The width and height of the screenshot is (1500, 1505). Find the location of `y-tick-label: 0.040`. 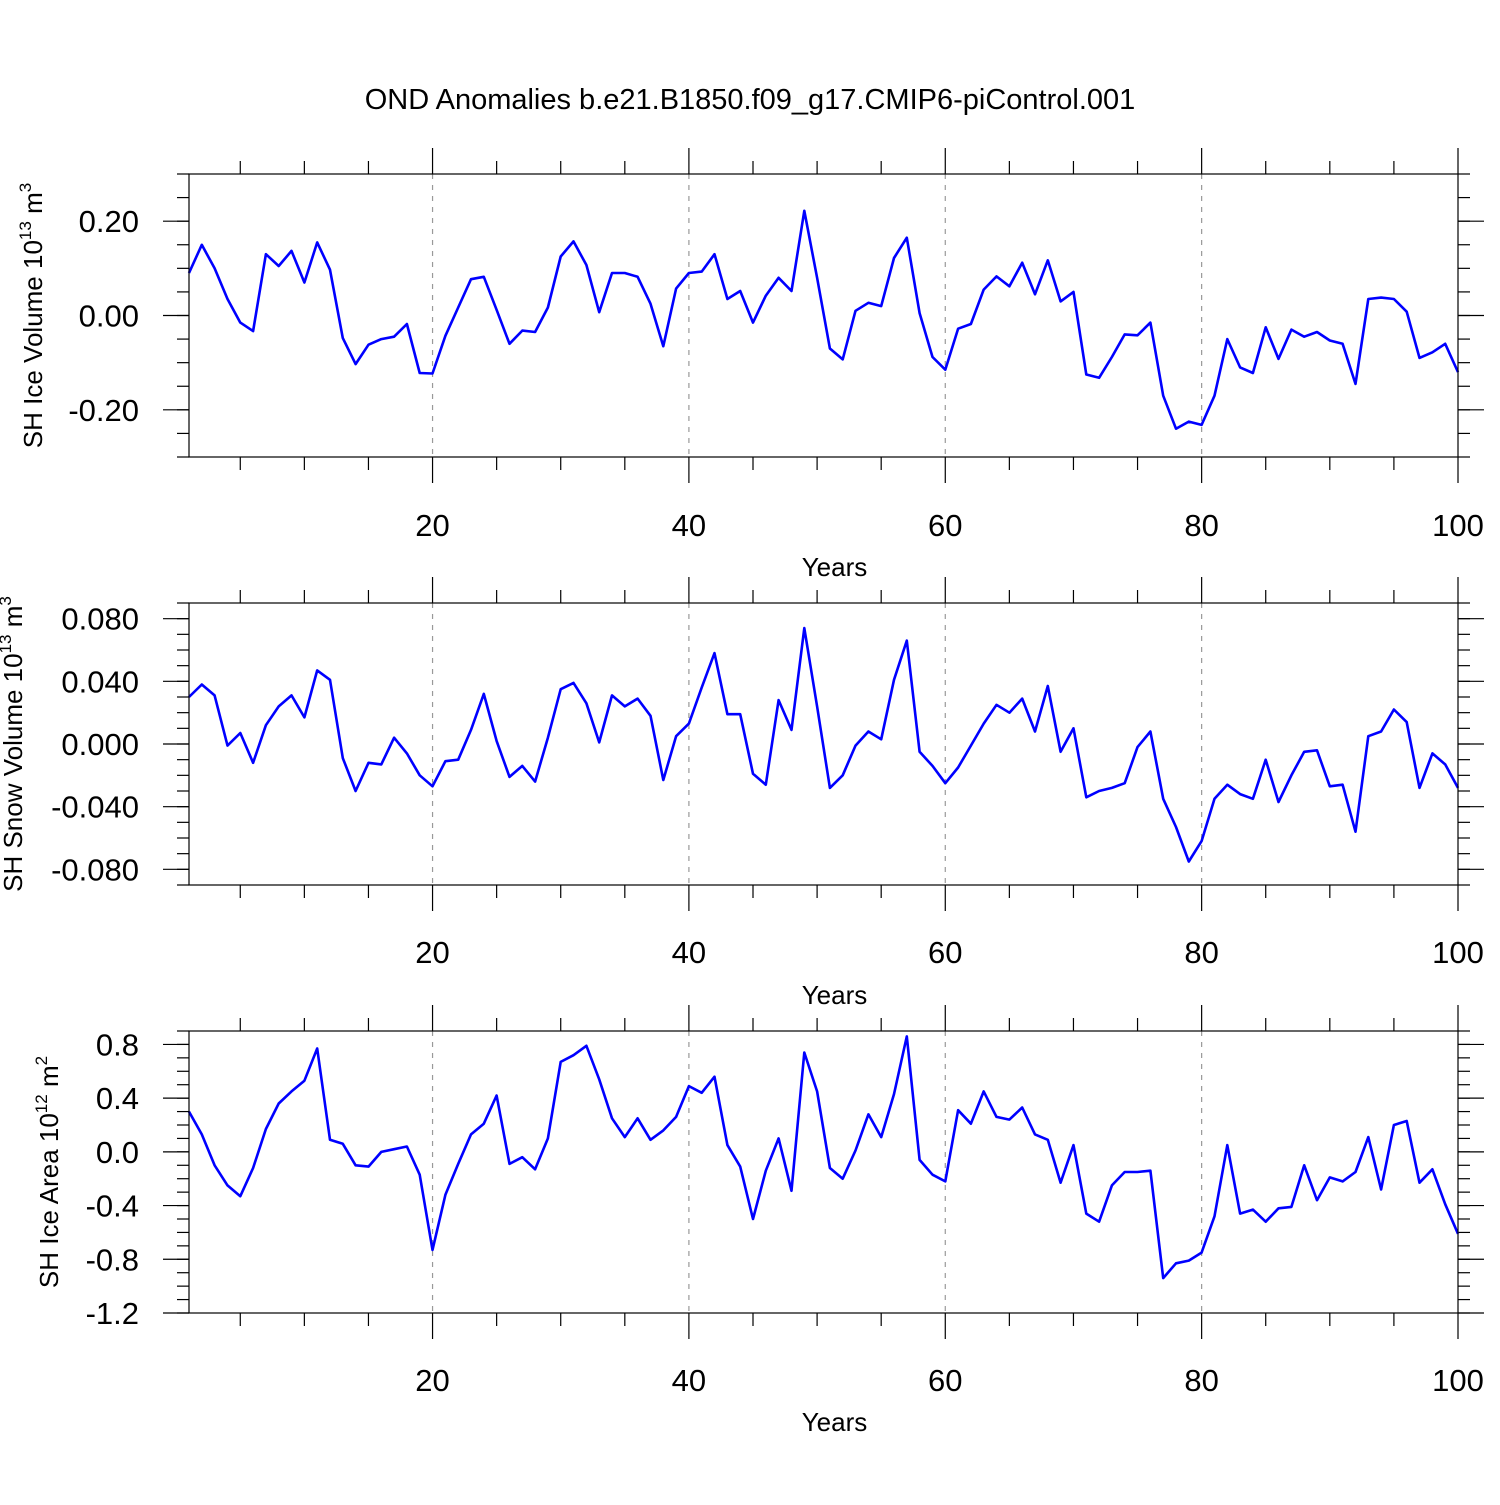

y-tick-label: 0.040 is located at coordinates (100, 681).